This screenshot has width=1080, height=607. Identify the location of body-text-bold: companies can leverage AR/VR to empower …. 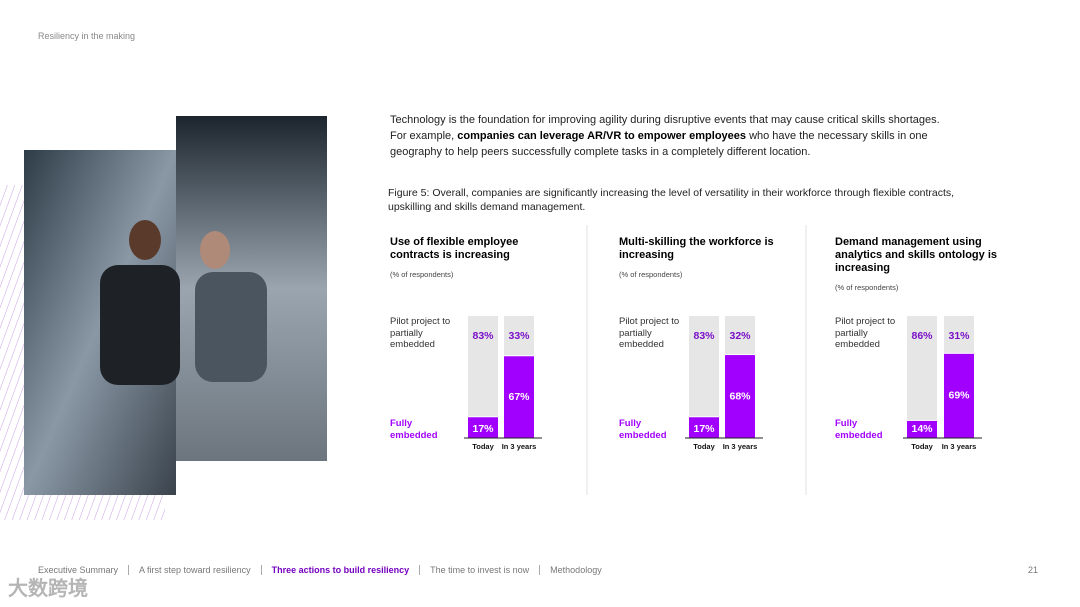
(602, 136).